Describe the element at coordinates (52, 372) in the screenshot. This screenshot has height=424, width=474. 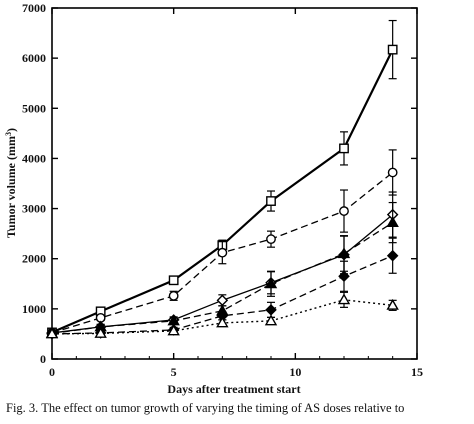
I see `x-tick-label: 0` at that location.